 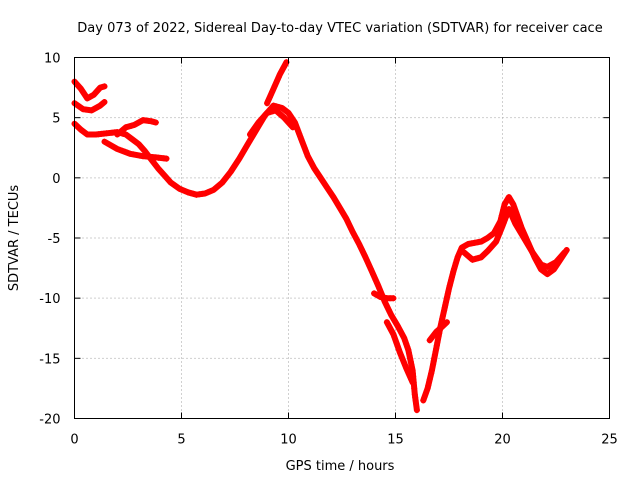 I want to click on y-tick-label: 5, so click(x=56, y=119).